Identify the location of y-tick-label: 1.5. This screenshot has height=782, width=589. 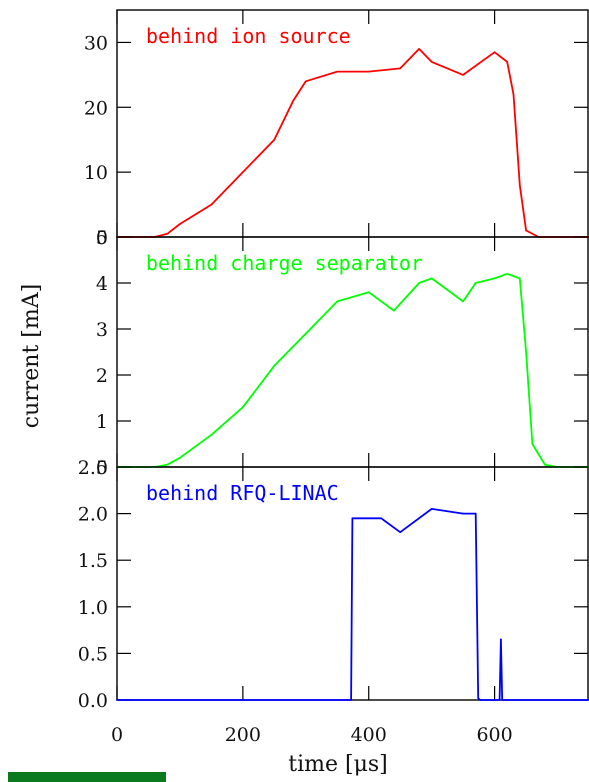
(93, 561).